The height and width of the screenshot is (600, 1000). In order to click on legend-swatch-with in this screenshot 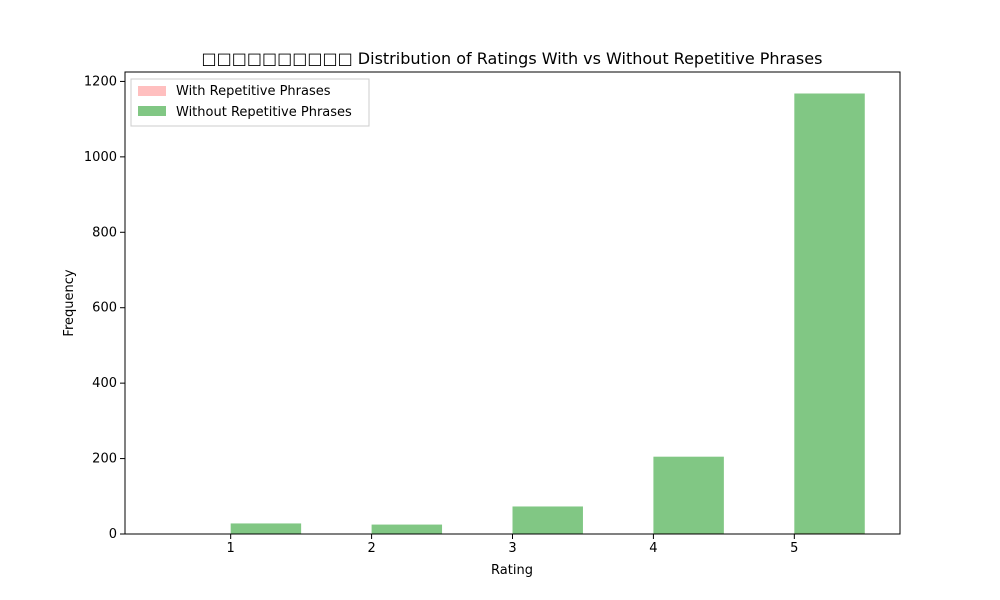, I will do `click(152, 91)`.